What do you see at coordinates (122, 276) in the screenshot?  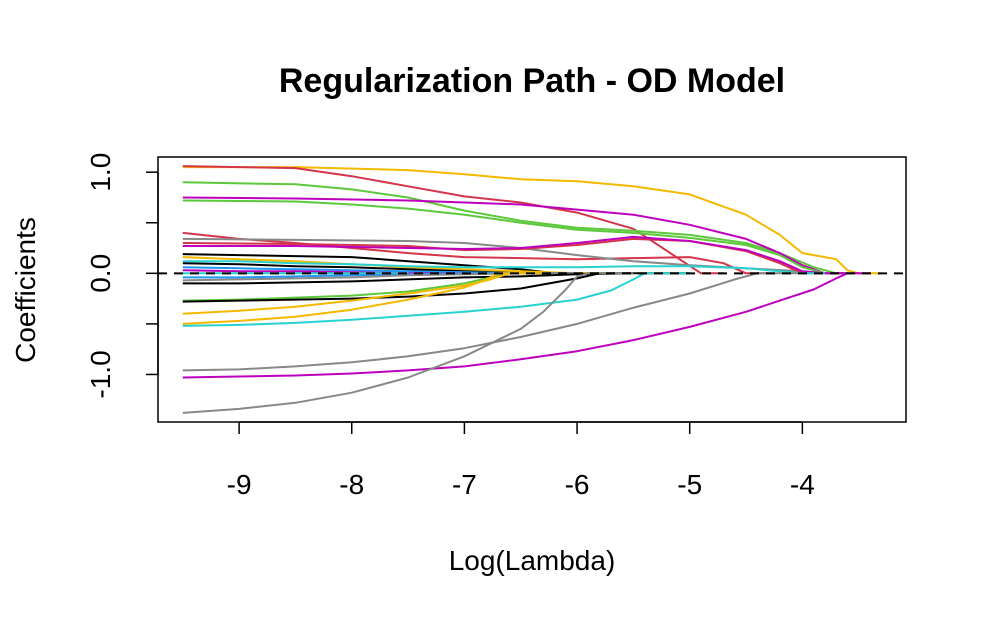 I see `y-axis: 1.0 0.0 -1.0` at bounding box center [122, 276].